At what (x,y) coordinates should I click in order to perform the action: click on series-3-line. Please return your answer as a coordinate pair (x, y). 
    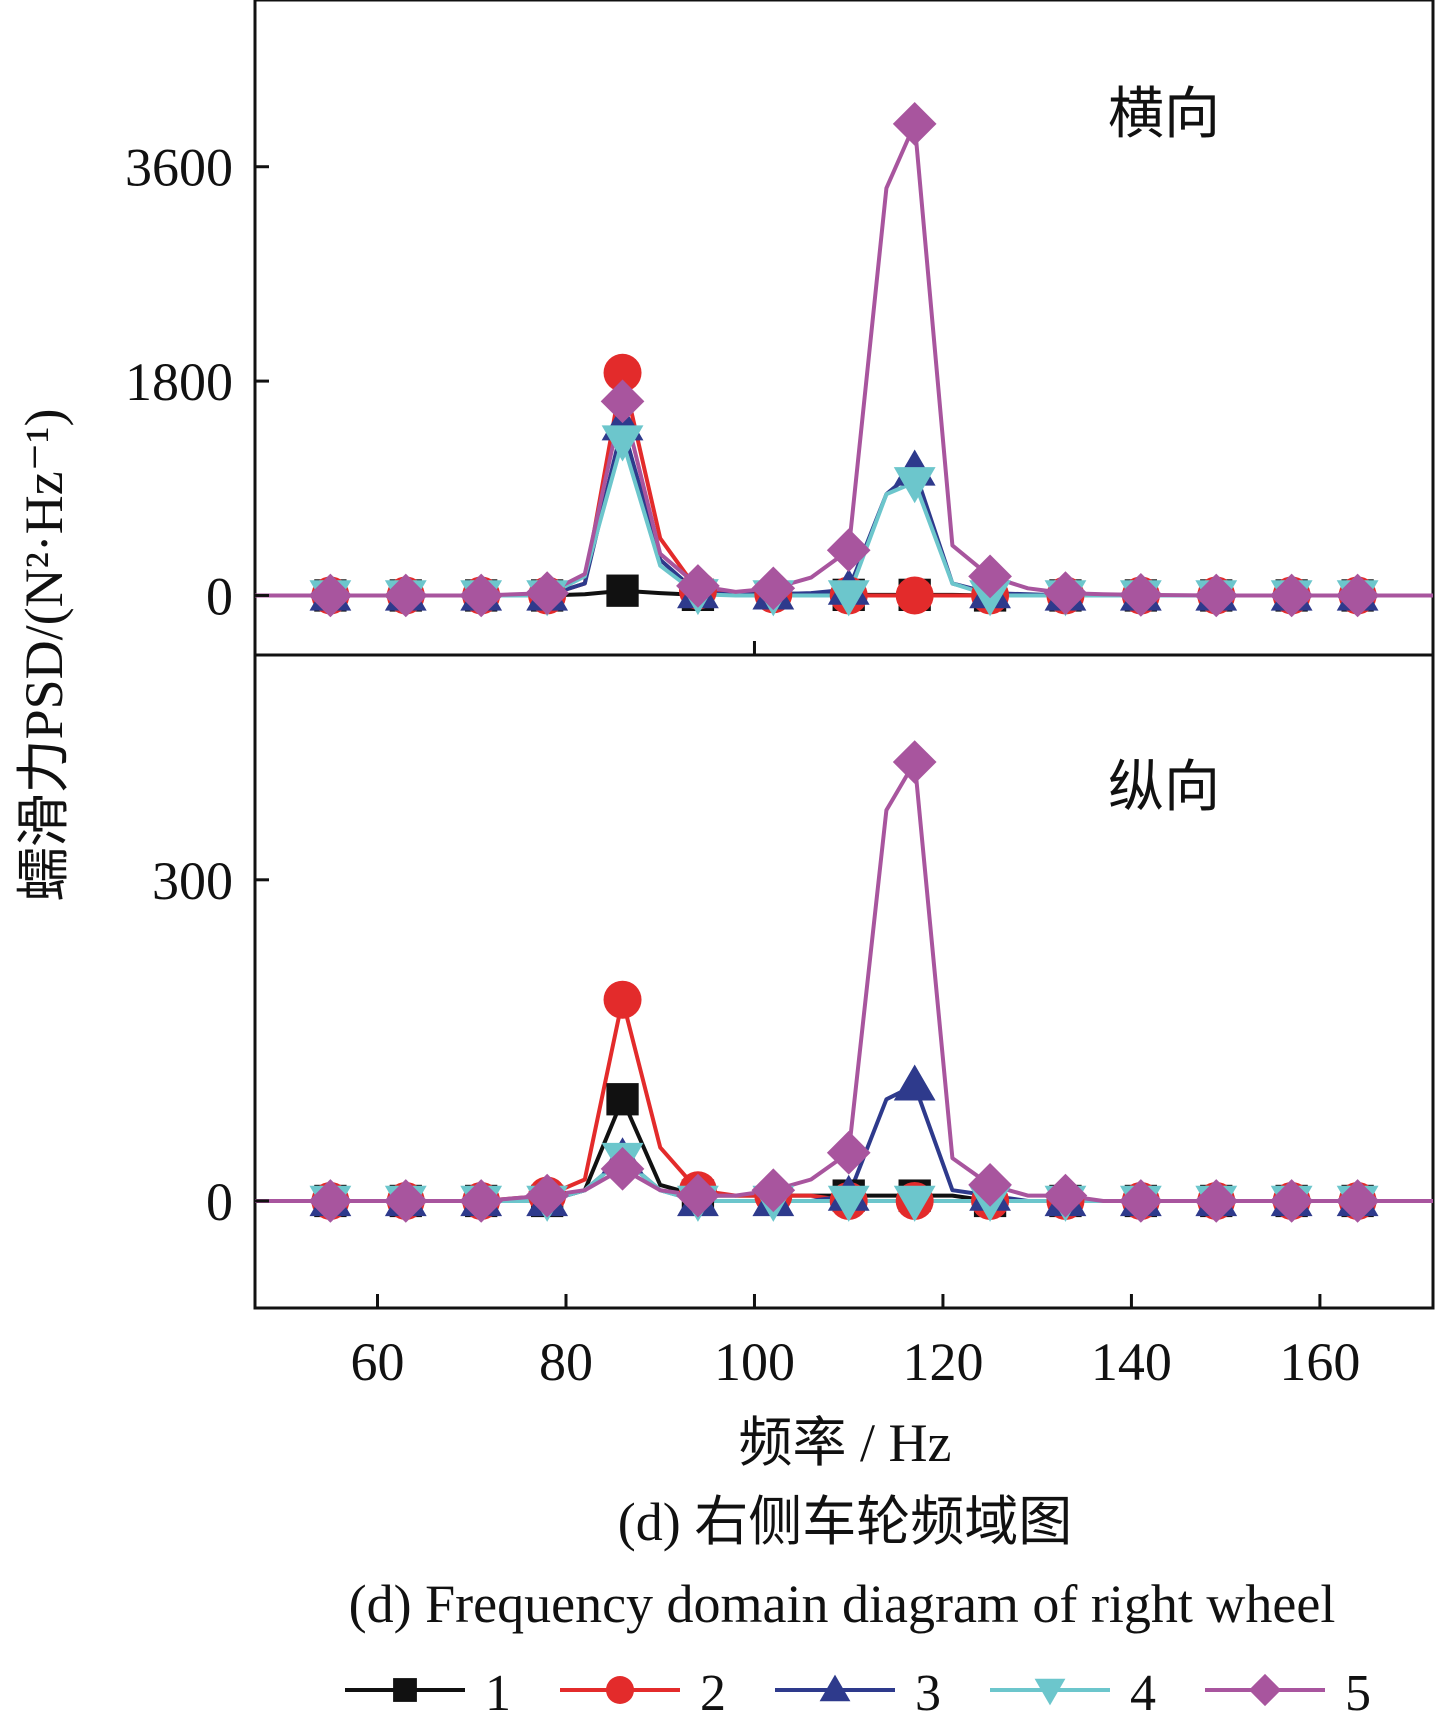
    Looking at the image, I should click on (844, 510).